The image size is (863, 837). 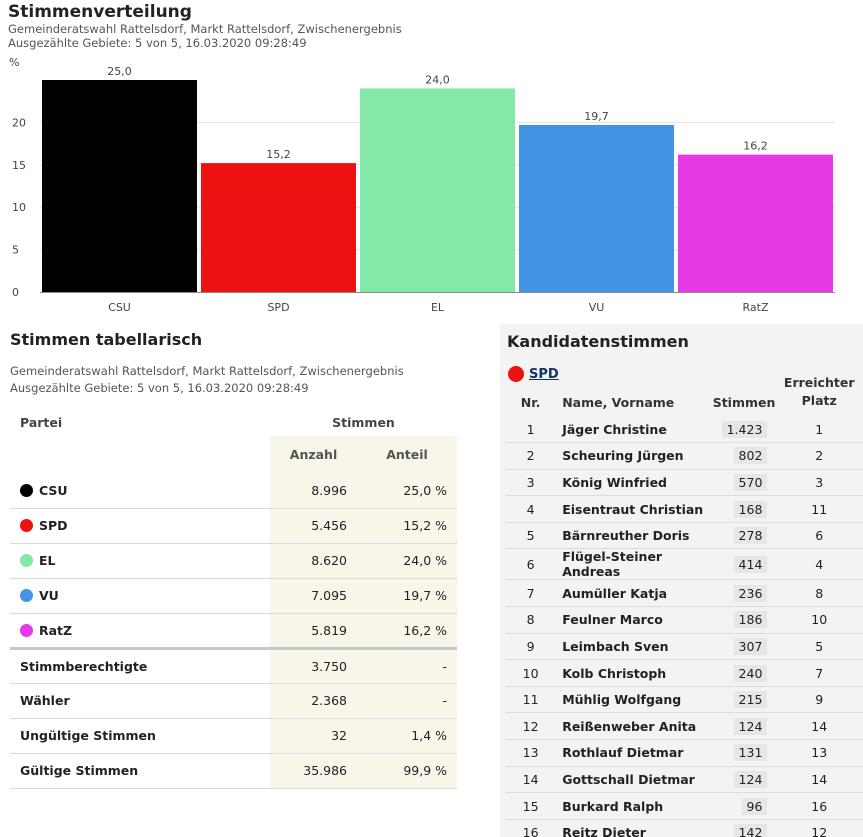 What do you see at coordinates (531, 509) in the screenshot?
I see `candidate-nr: 4` at bounding box center [531, 509].